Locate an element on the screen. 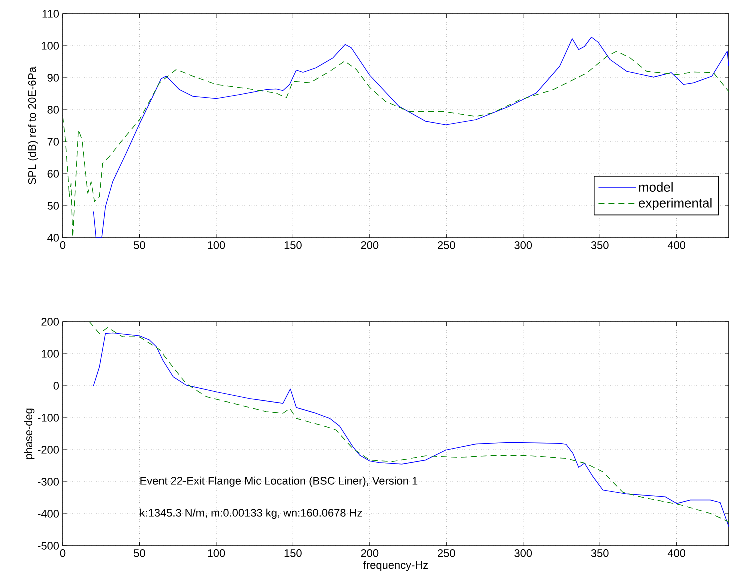 This screenshot has width=730, height=588. y-tick-label: -400 is located at coordinates (49, 514).